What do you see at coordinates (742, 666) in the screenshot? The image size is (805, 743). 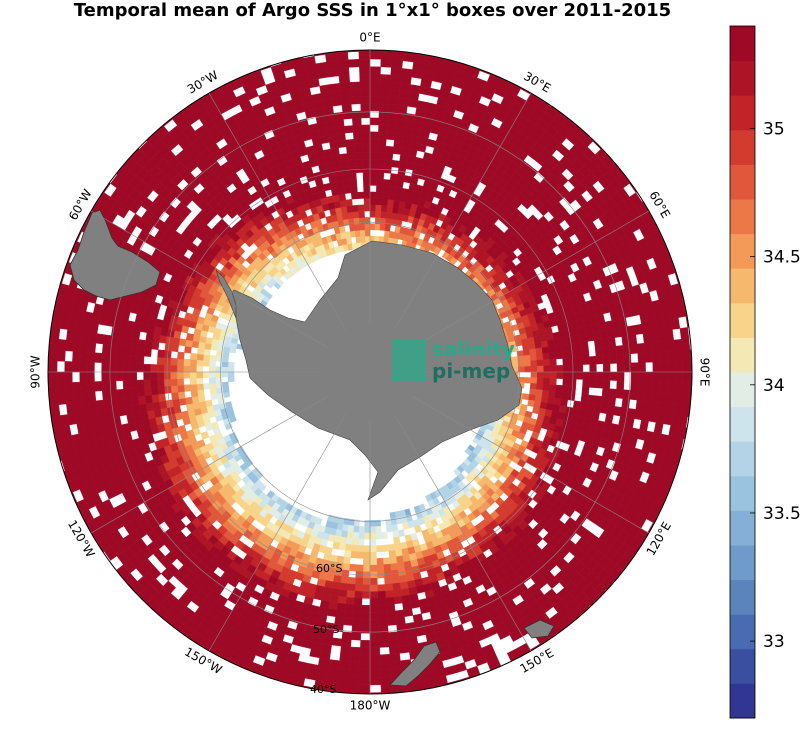 I see `colorbar-segment` at bounding box center [742, 666].